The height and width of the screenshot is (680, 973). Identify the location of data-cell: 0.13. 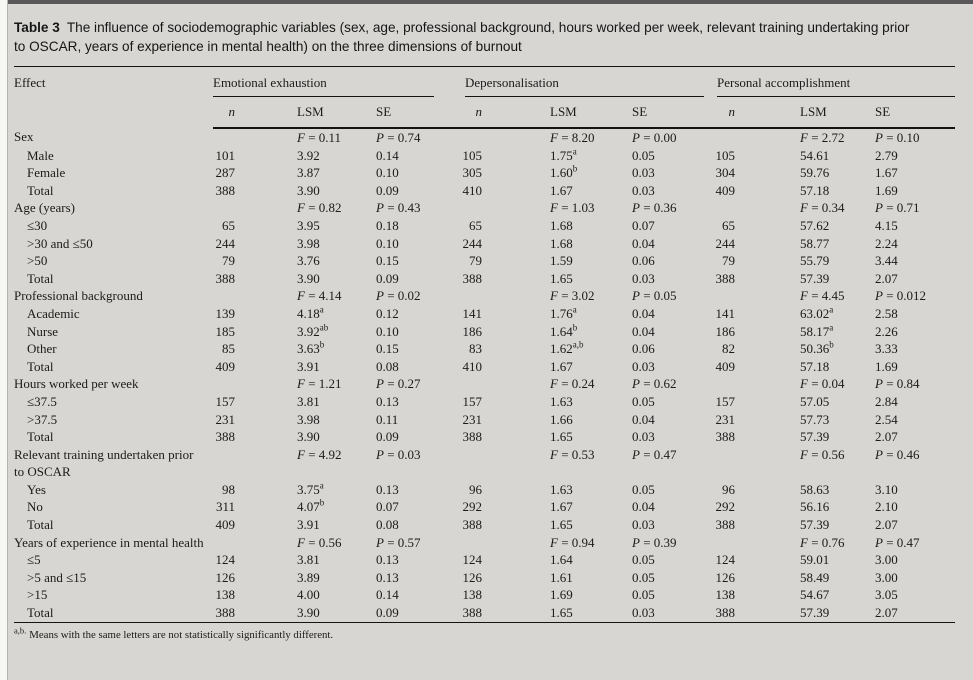
(387, 489).